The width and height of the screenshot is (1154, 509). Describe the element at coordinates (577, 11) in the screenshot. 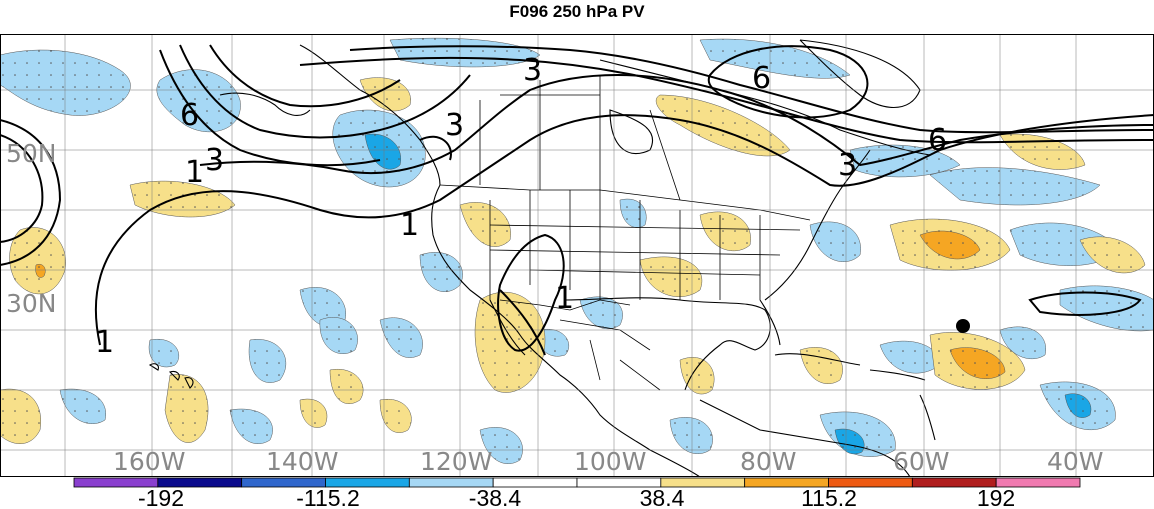

I see `map-title: F096 250 hPa PV` at that location.